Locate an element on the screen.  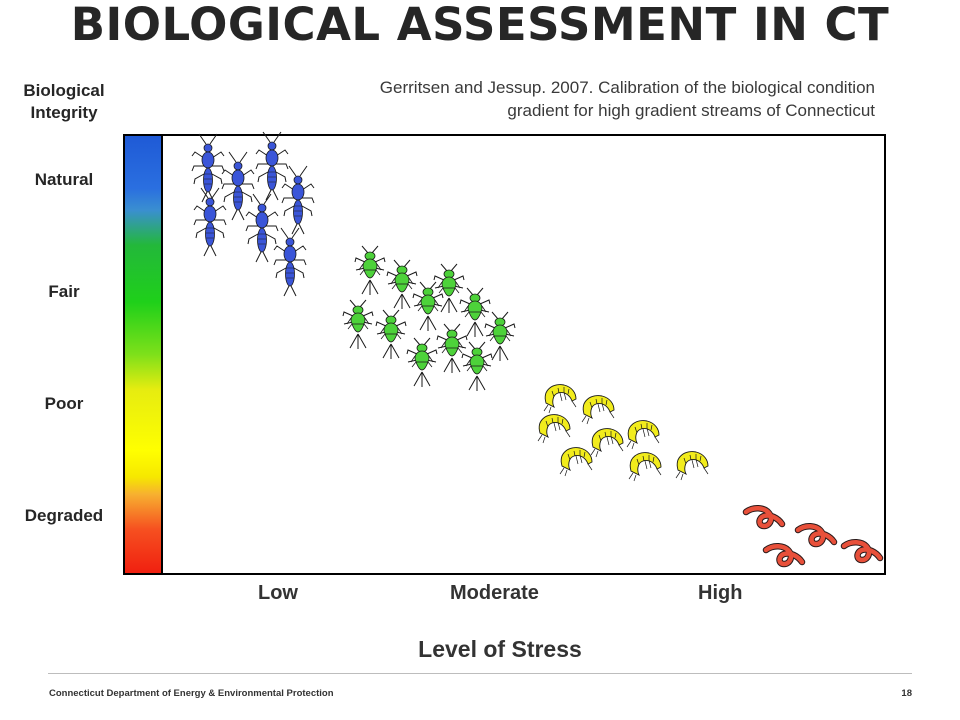
level-natural: Natural is located at coordinates (64, 179).